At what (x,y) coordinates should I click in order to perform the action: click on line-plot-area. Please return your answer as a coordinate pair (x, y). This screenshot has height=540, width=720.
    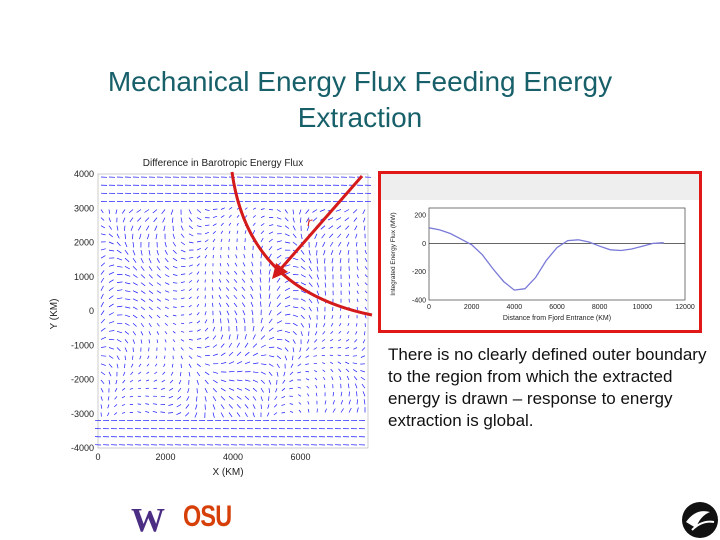
    Looking at the image, I should click on (557, 254).